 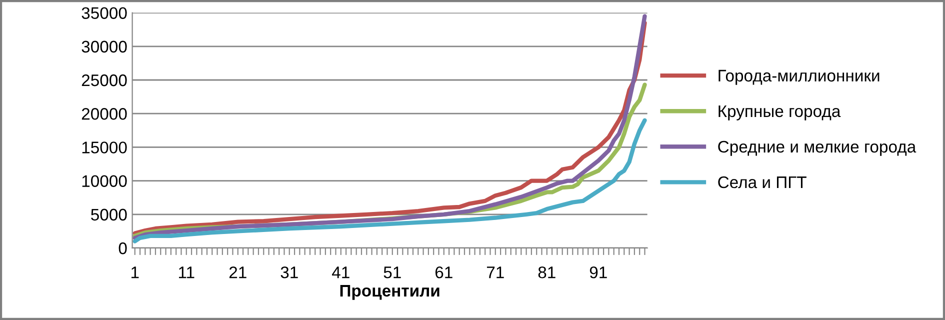 What do you see at coordinates (817, 148) in the screenshot?
I see `legend-label: Средние и мелкие города` at bounding box center [817, 148].